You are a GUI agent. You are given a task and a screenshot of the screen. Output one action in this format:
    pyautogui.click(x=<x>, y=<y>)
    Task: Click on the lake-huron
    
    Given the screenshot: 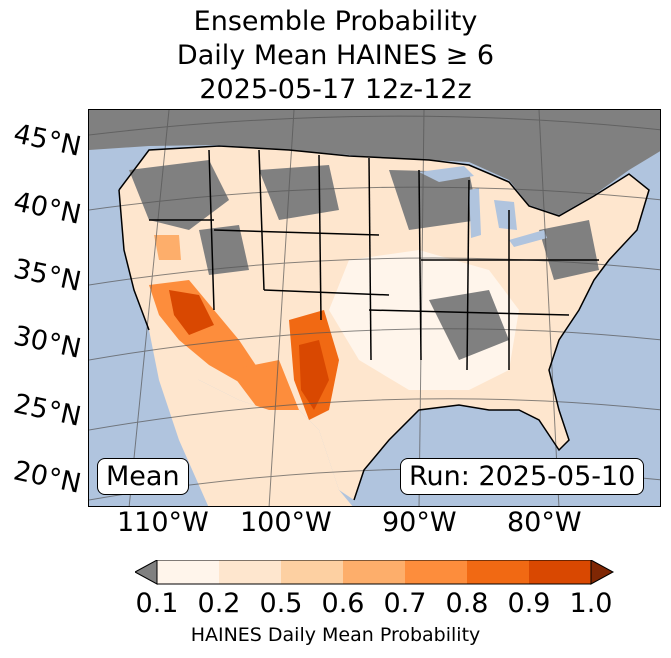 What is the action you would take?
    pyautogui.click(x=505, y=215)
    